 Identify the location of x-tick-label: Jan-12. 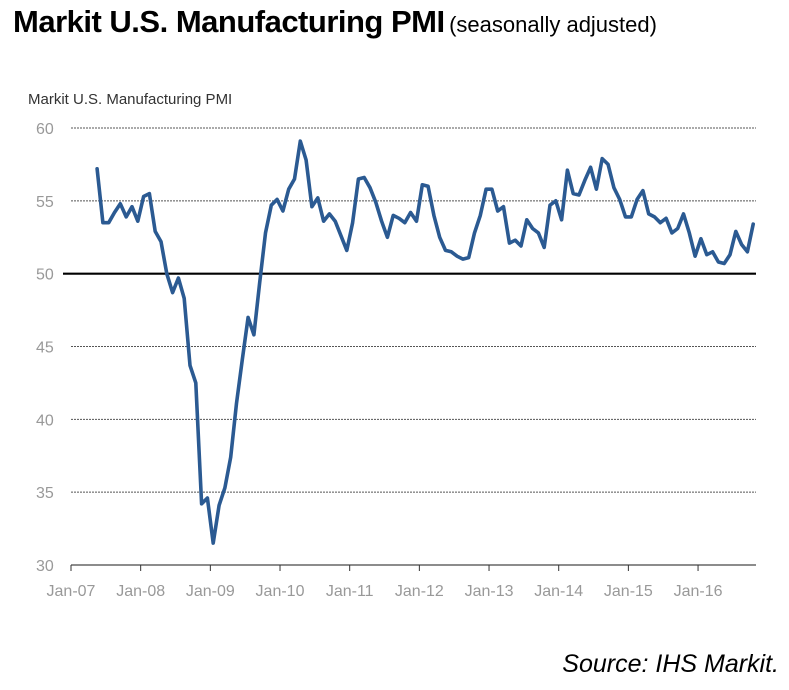
(419, 591).